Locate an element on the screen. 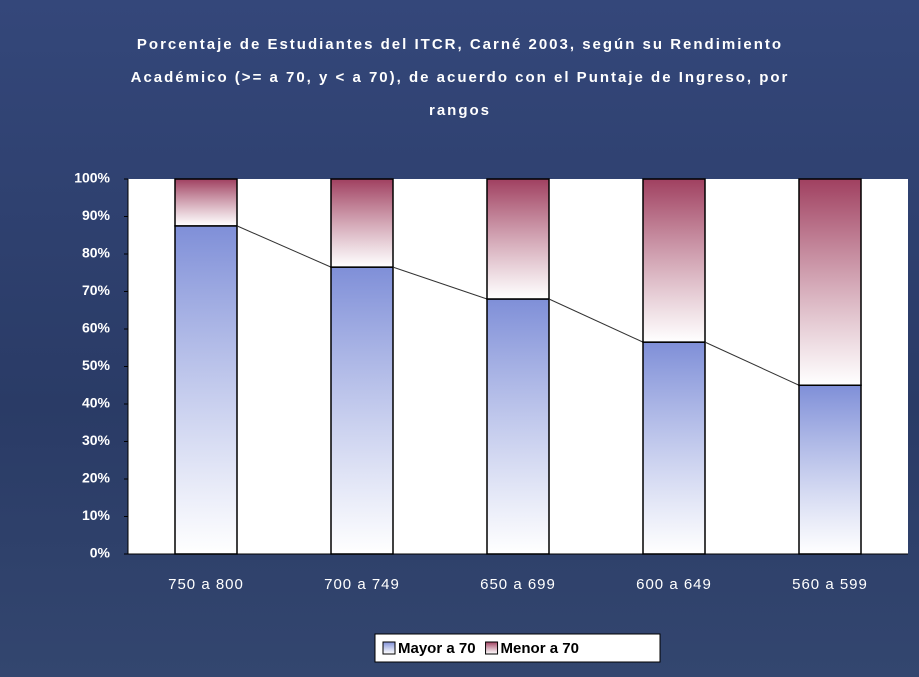 The image size is (919, 677). y-tick-label: 30% is located at coordinates (96, 440).